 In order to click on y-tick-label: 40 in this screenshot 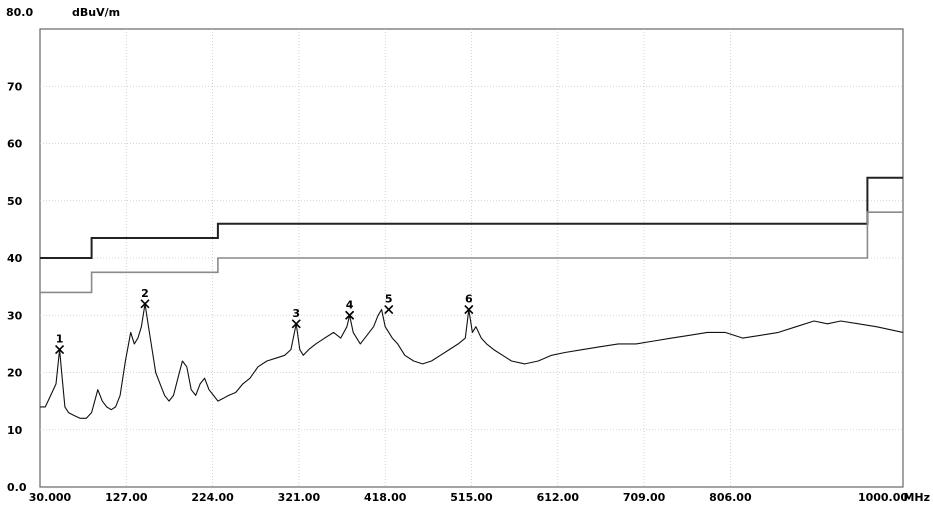, I will do `click(15, 258)`.